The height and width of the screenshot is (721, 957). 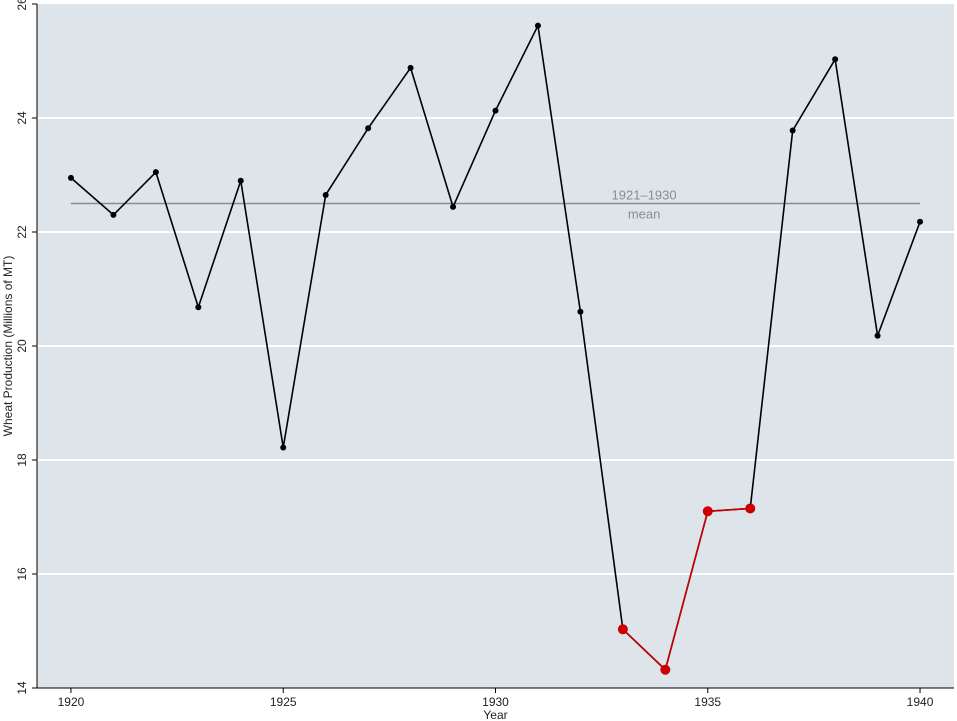 What do you see at coordinates (495, 702) in the screenshot?
I see `x-tick-label-1930: 1930` at bounding box center [495, 702].